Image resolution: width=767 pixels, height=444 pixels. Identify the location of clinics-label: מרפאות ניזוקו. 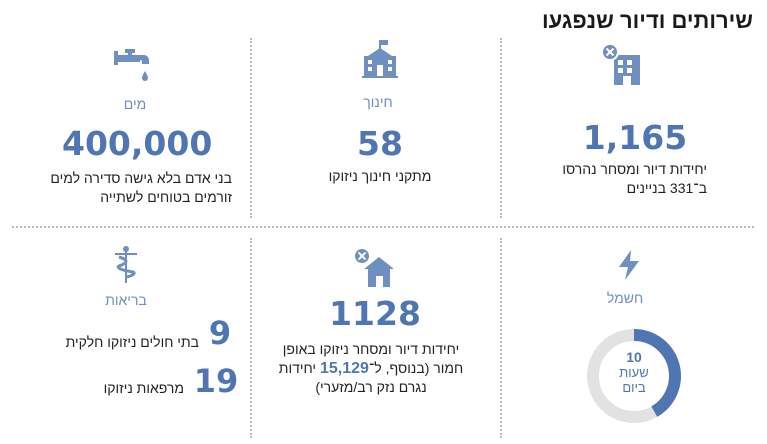
(143, 388).